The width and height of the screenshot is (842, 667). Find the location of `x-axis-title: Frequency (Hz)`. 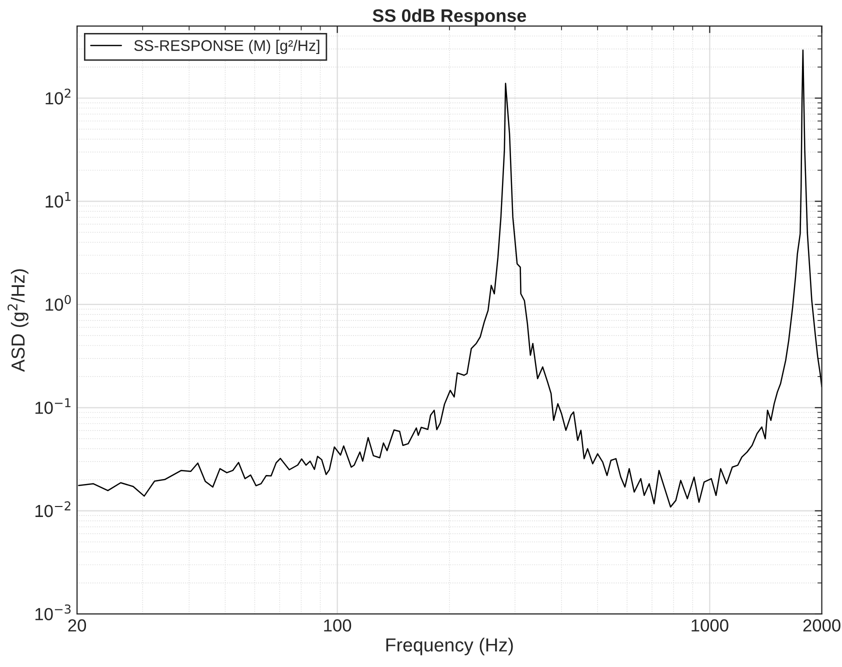

x-axis-title: Frequency (Hz) is located at coordinates (449, 647).